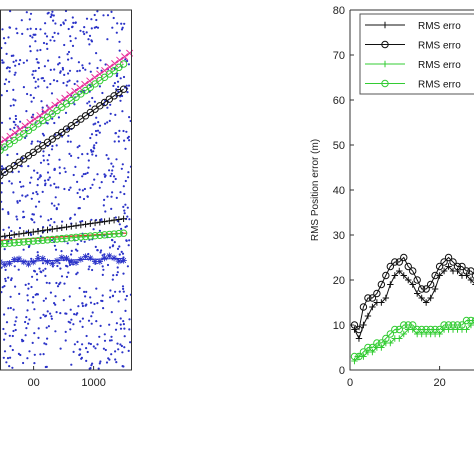 The width and height of the screenshot is (474, 474). Describe the element at coordinates (439, 85) in the screenshot. I see `legend-label: RMS erro` at that location.